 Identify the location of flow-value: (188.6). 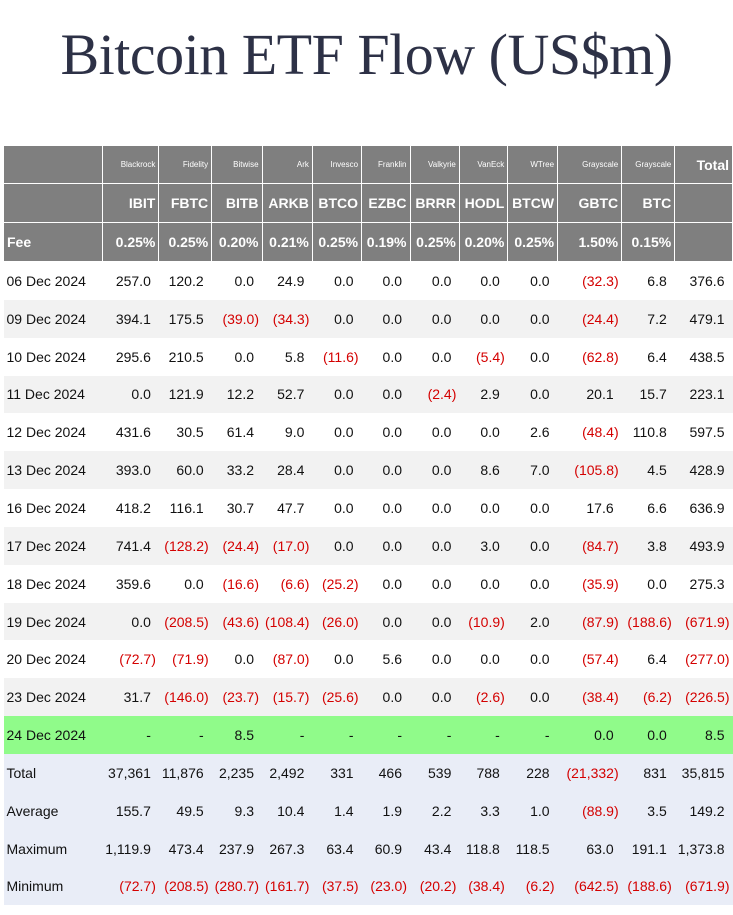
(648, 621).